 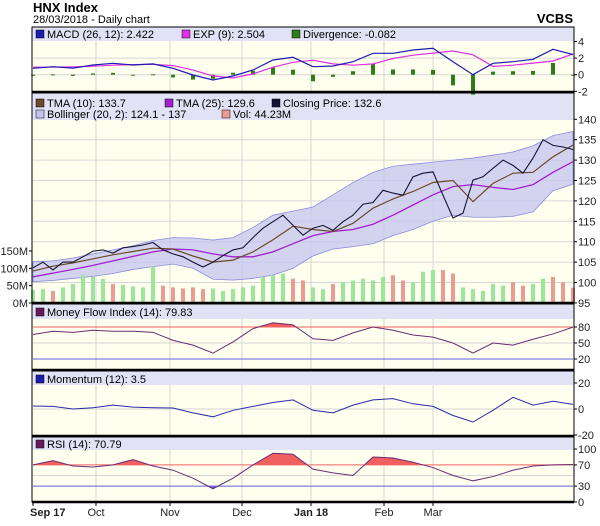 I want to click on mfi-axis-tick-label: 20, so click(x=584, y=360).